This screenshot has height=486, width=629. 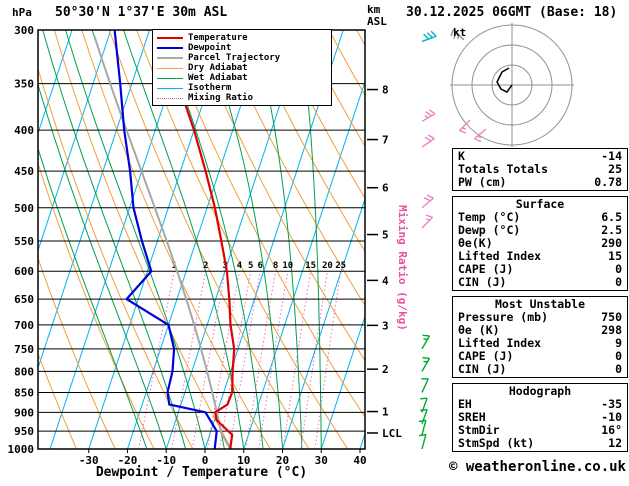 I want to click on legend-item-label: Mixing Ratio, so click(x=221, y=98).